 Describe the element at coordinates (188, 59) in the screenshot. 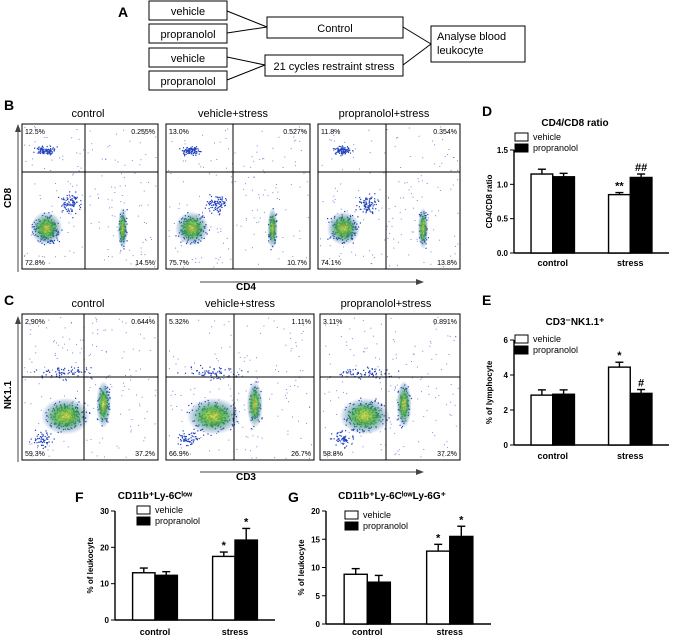

I see `box-vehicle-2-label: vehicle` at that location.